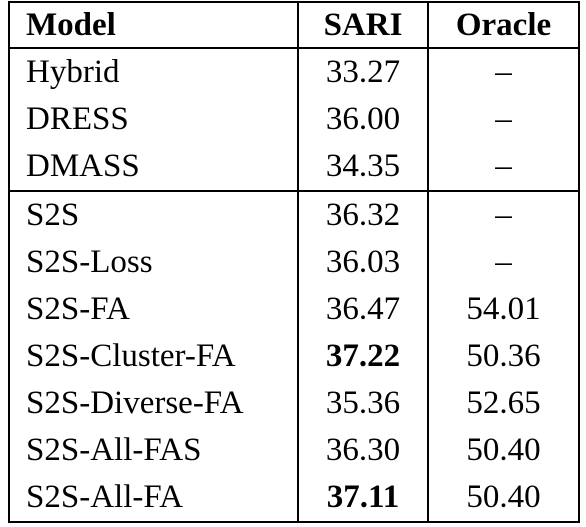  What do you see at coordinates (363, 167) in the screenshot?
I see `sari-cell: 34.35` at bounding box center [363, 167].